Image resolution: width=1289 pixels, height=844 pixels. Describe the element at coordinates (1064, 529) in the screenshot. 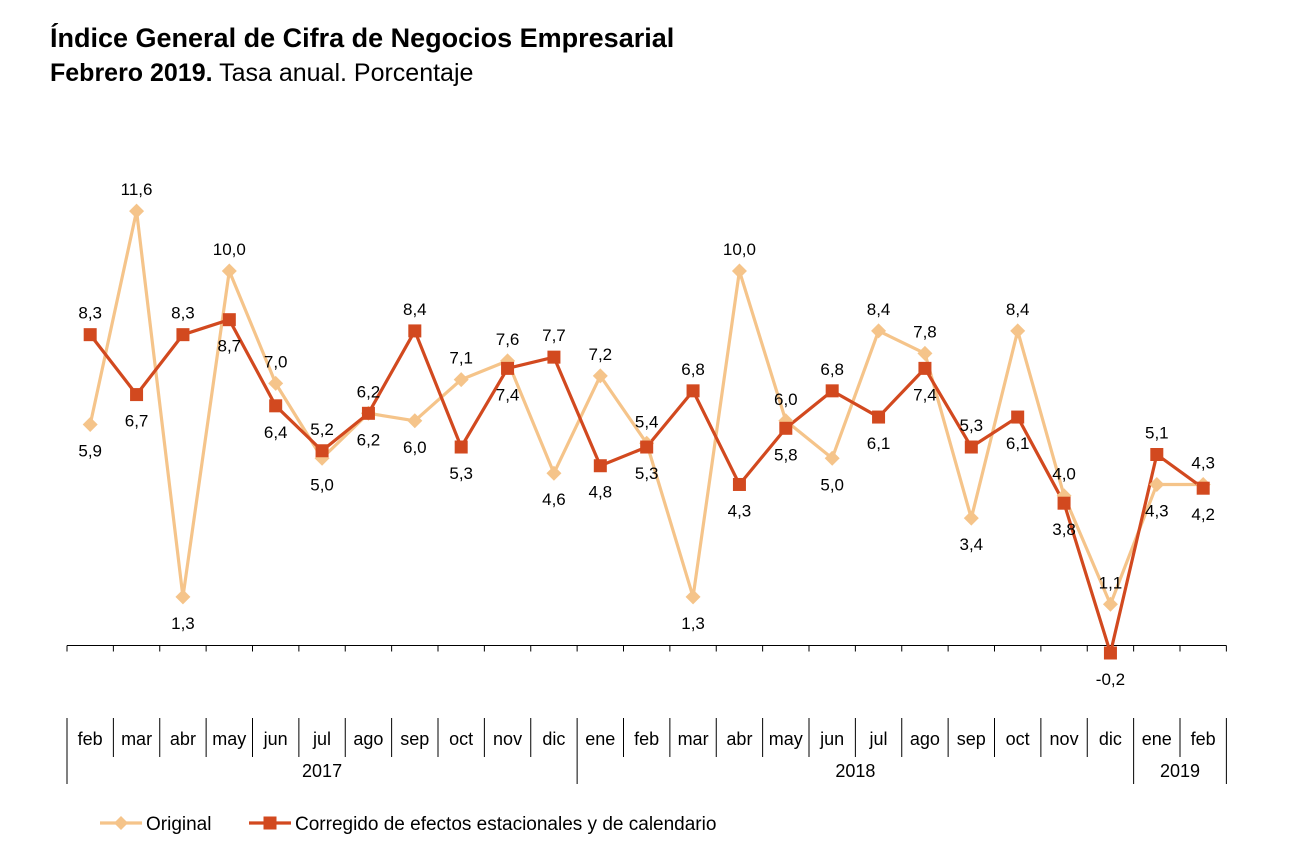

I see `corrected-data-label: 3,8` at that location.